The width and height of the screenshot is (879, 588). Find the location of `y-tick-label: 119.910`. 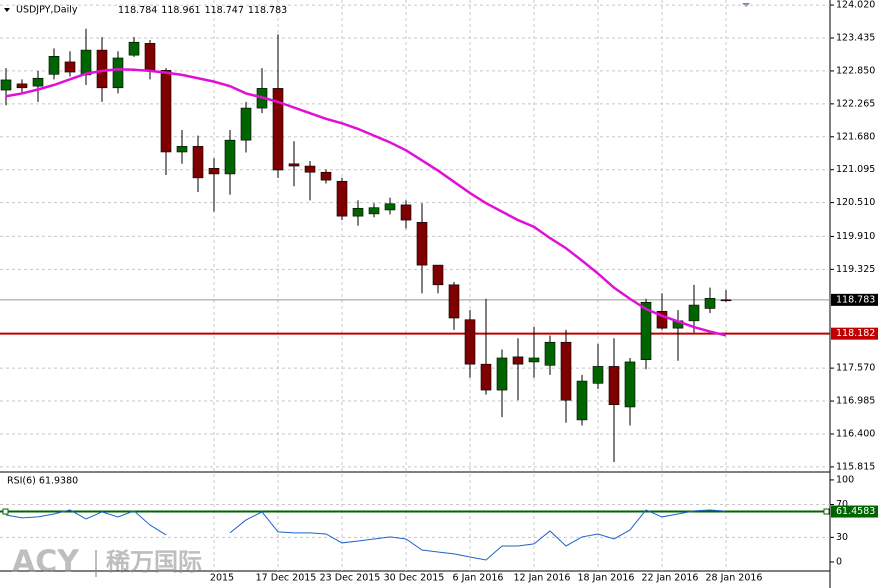

y-tick-label: 119.910 is located at coordinates (855, 236).